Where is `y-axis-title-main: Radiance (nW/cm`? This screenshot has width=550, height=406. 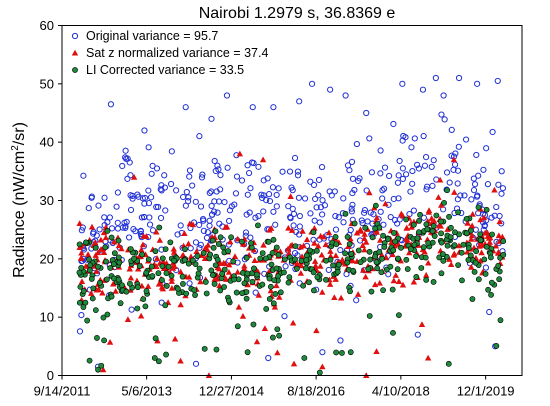
y-axis-title-main: Radiance (nW/cm is located at coordinates (19, 214).